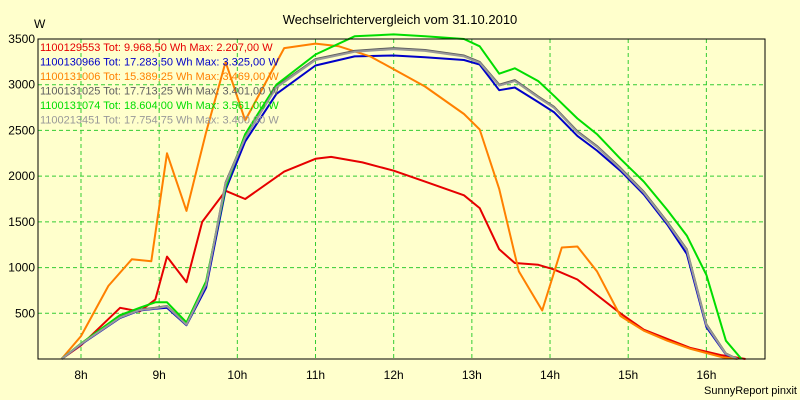  I want to click on x-tick-label: 9h, so click(158, 375).